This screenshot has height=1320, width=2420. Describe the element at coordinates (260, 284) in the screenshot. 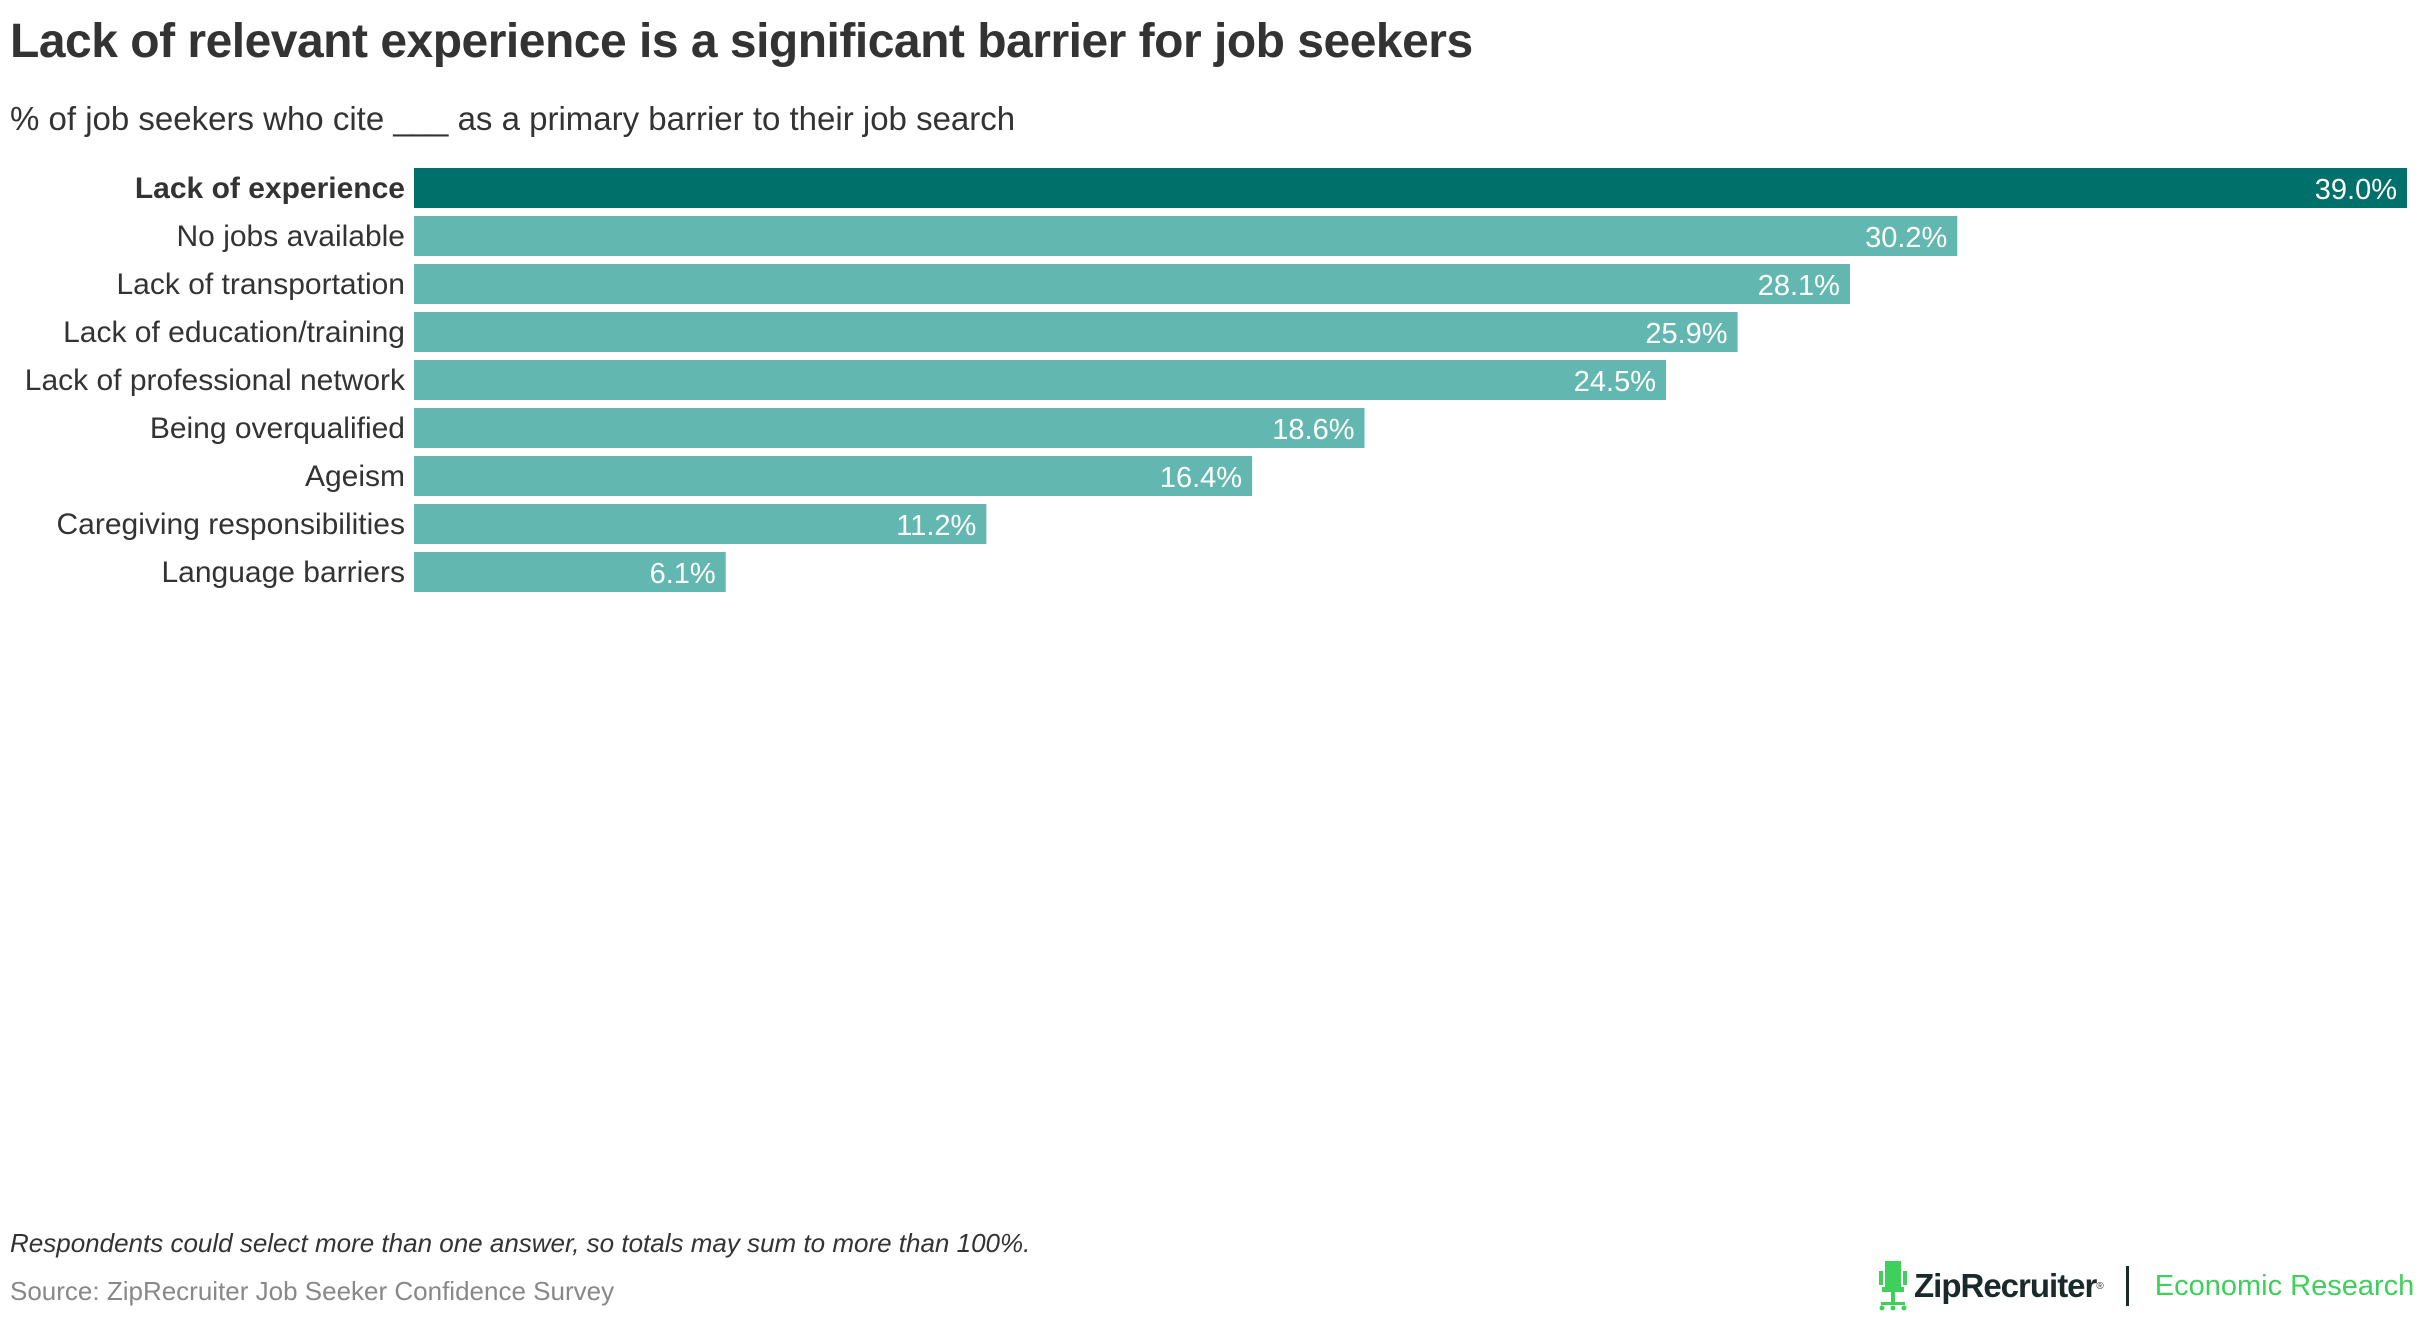

I see `category-label: Lack of transportation` at that location.